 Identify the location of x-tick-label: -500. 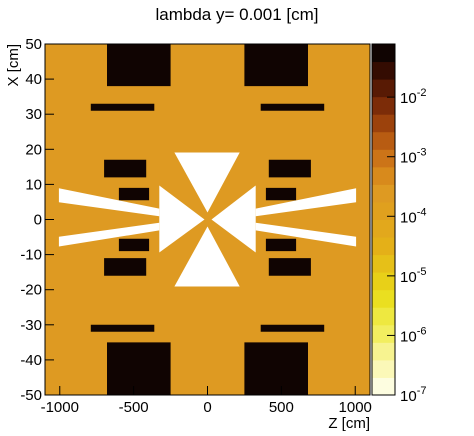
(134, 407).